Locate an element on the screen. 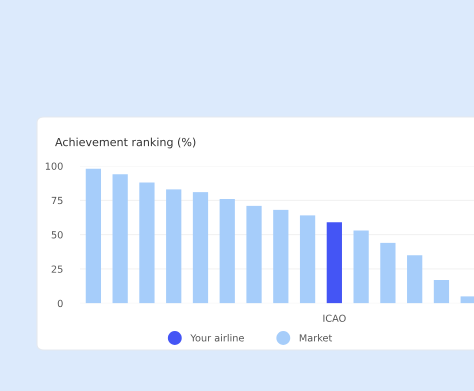  y-tick-label: 50 is located at coordinates (57, 234).